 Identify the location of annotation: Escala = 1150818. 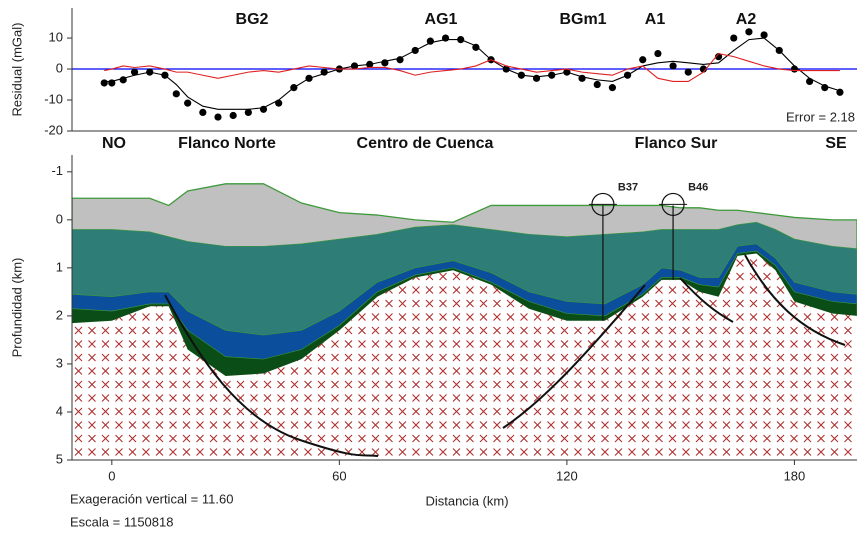
(121, 521).